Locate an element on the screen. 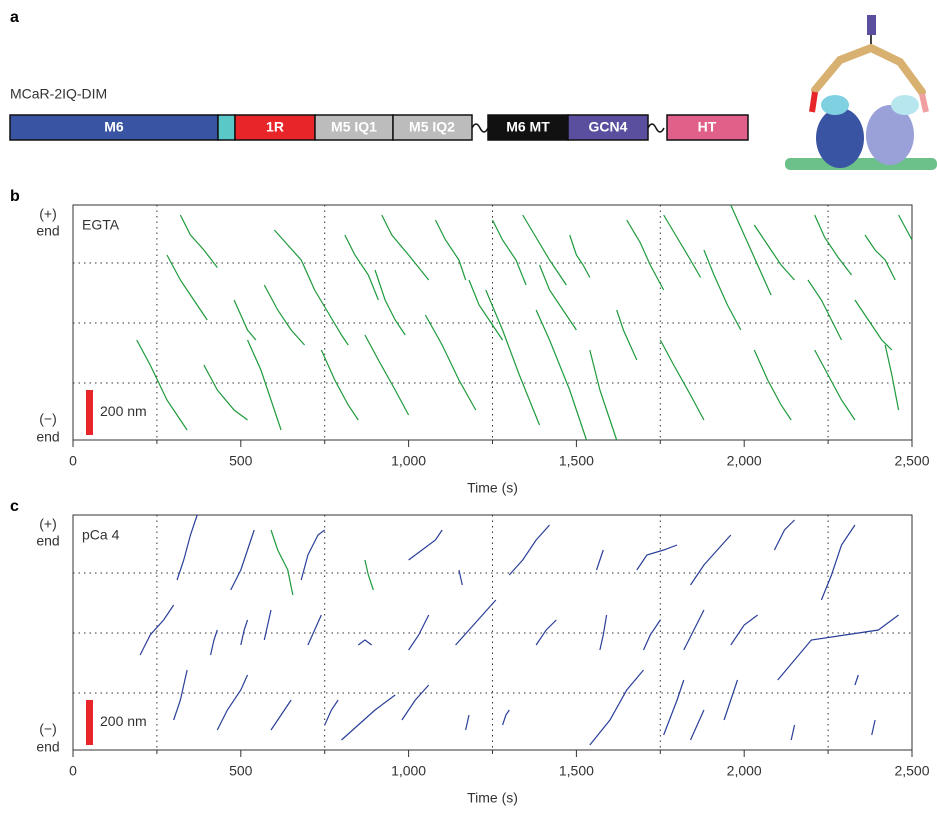  panel-label: c is located at coordinates (14, 506).